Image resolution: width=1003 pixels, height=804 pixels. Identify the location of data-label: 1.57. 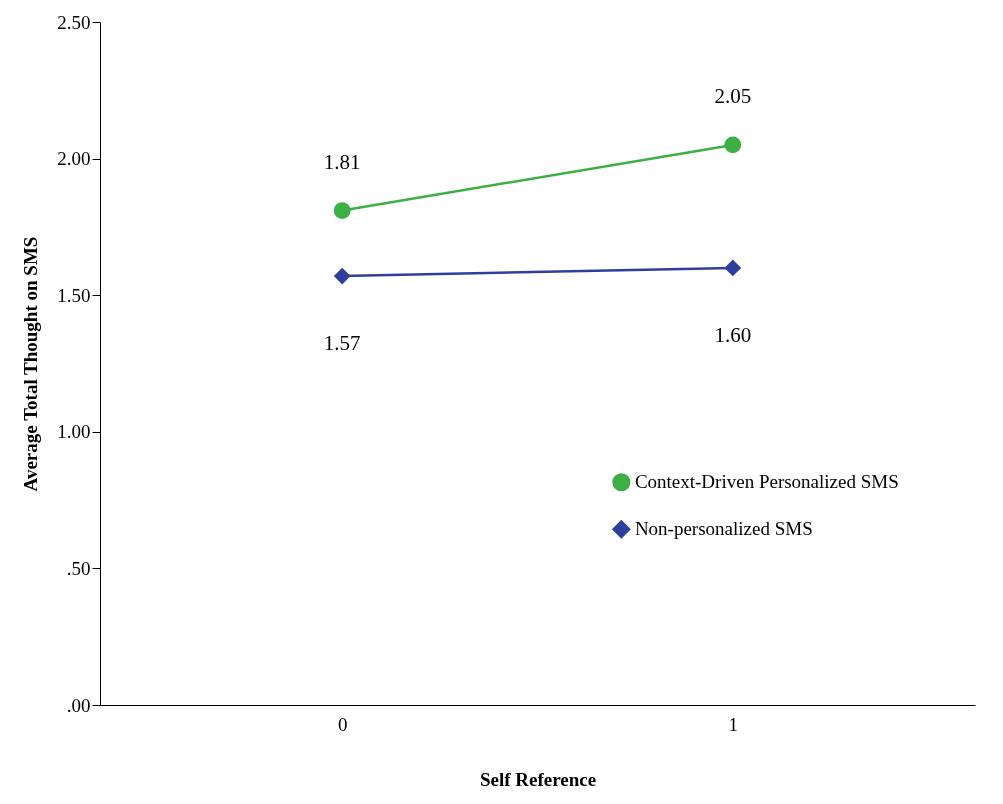
(342, 343).